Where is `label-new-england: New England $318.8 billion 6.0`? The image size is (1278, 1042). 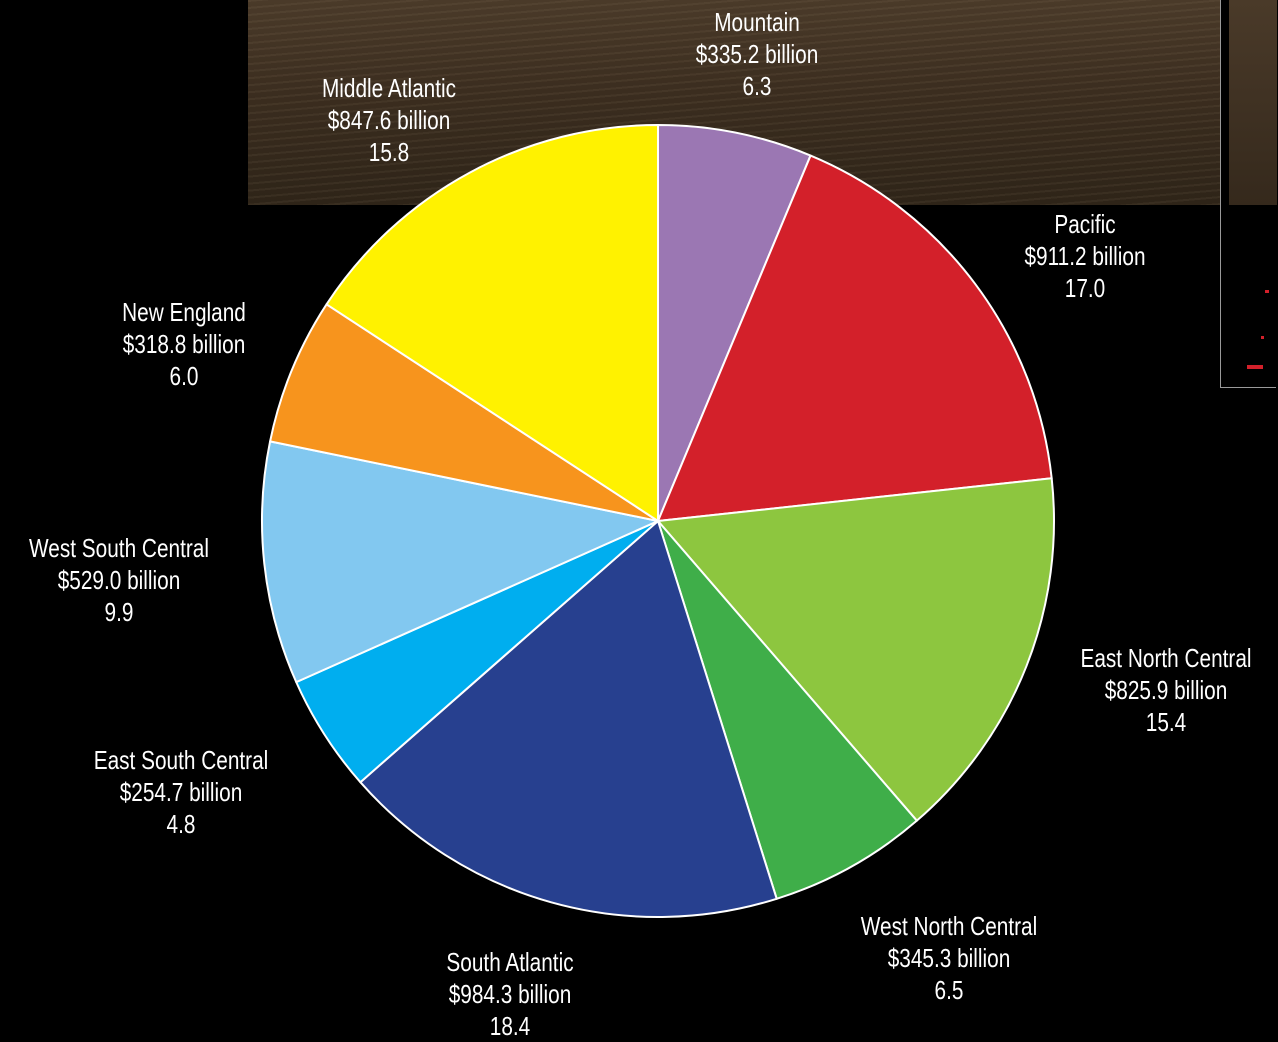 label-new-england: New England $318.8 billion 6.0 is located at coordinates (184, 344).